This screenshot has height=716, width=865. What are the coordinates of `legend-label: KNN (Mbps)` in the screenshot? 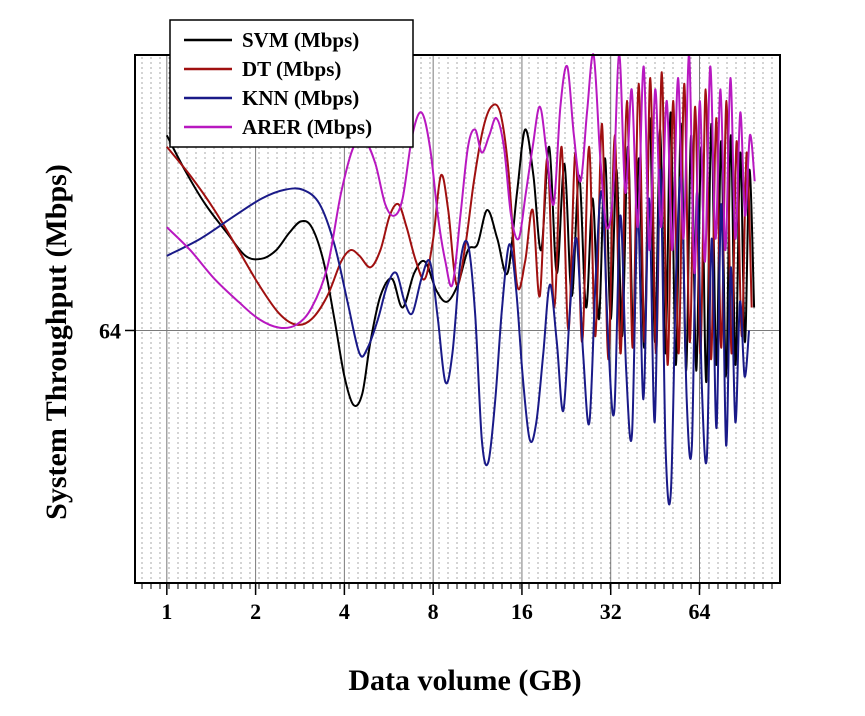 It's located at (300, 98).